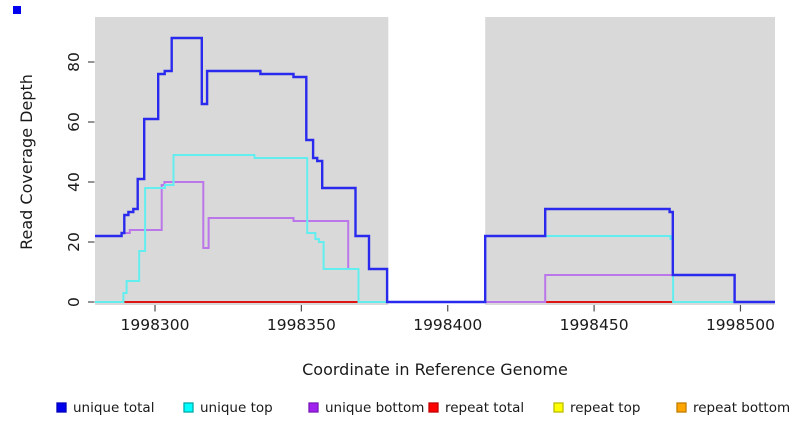 The image size is (792, 436). I want to click on legend-label-unique-bottom: unique bottom, so click(374, 408).